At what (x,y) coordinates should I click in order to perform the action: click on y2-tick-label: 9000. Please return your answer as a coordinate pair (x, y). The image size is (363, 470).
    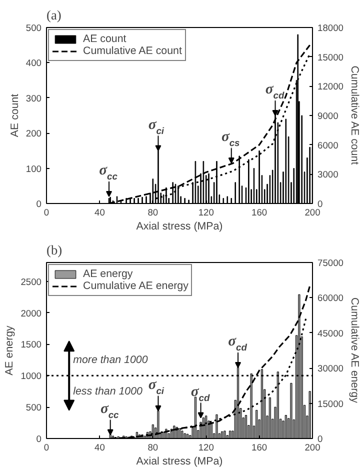
    Looking at the image, I should click on (328, 116).